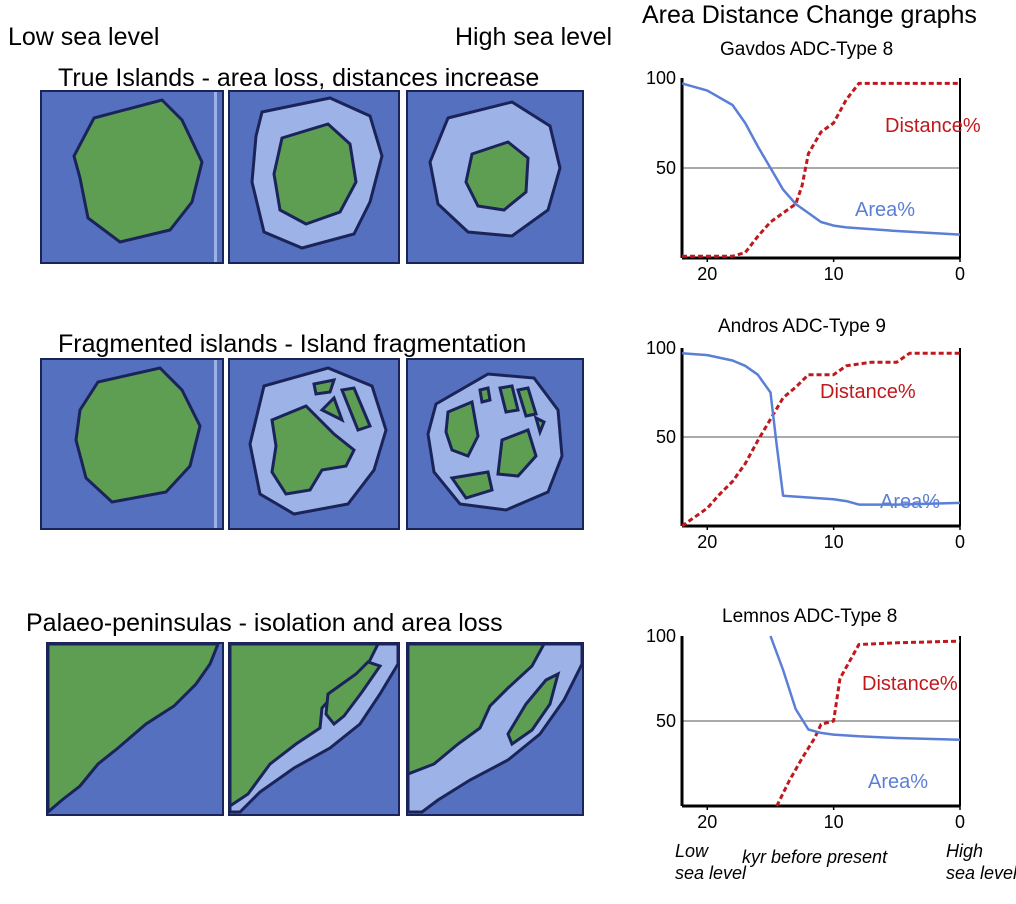 This screenshot has width=1016, height=904. Describe the element at coordinates (981, 862) in the screenshot. I see `axis-note-high: High sea level` at that location.